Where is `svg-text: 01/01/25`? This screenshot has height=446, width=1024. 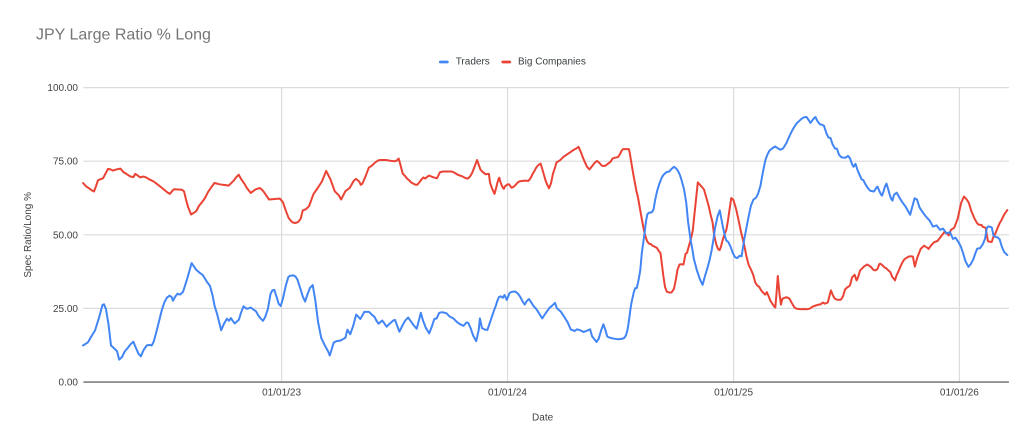
svg-text: 01/01/25 is located at coordinates (733, 393).